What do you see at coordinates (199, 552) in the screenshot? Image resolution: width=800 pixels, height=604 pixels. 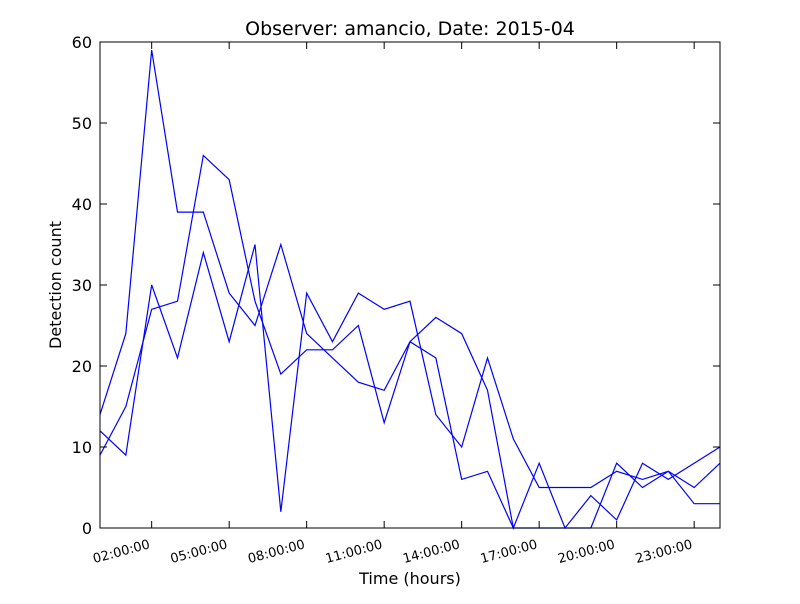 I see `x-tick-label: 05:00:00` at bounding box center [199, 552].